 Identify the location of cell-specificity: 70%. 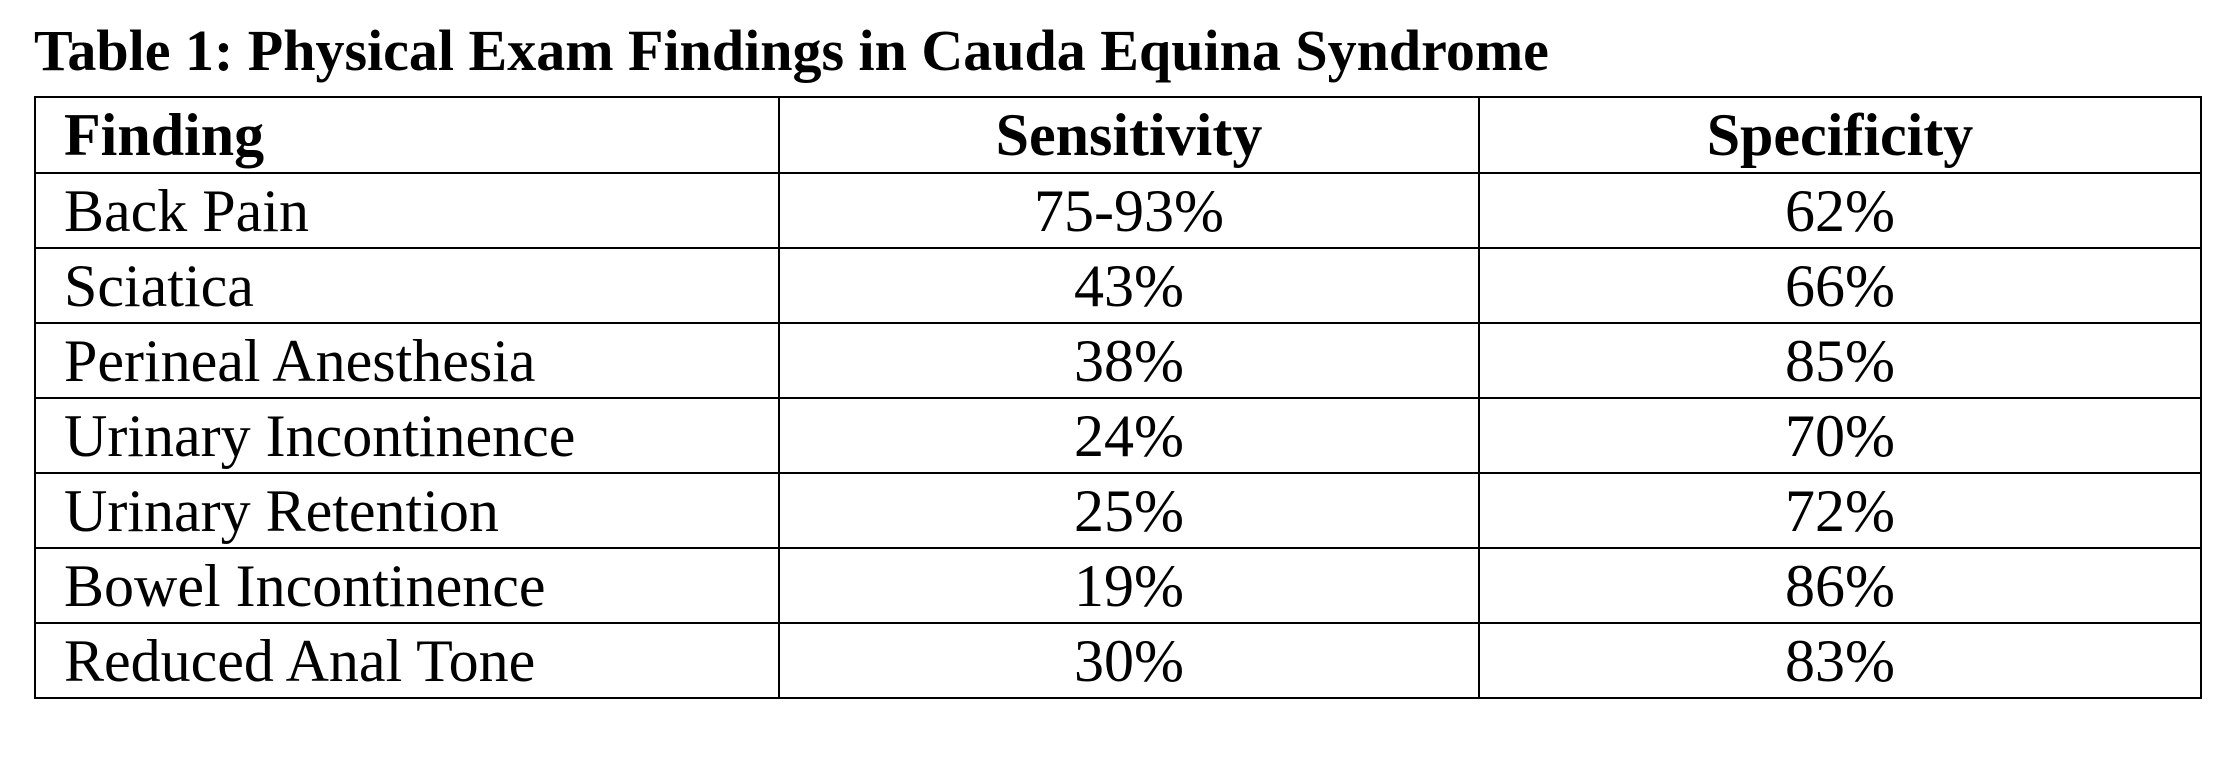
(1840, 435).